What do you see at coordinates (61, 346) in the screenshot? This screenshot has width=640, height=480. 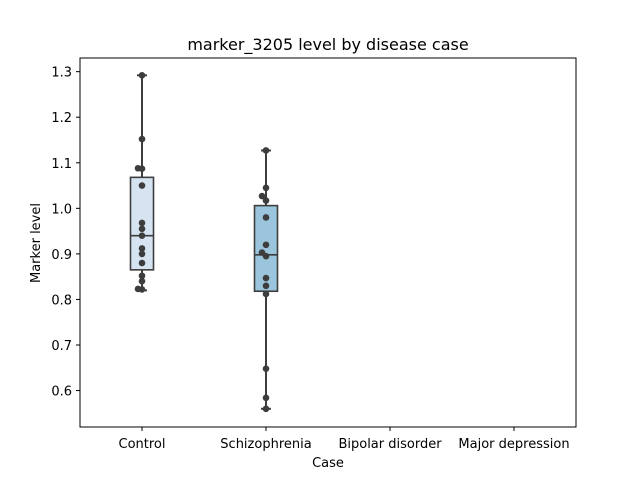 I see `y-tick-label: 0.7` at bounding box center [61, 346].